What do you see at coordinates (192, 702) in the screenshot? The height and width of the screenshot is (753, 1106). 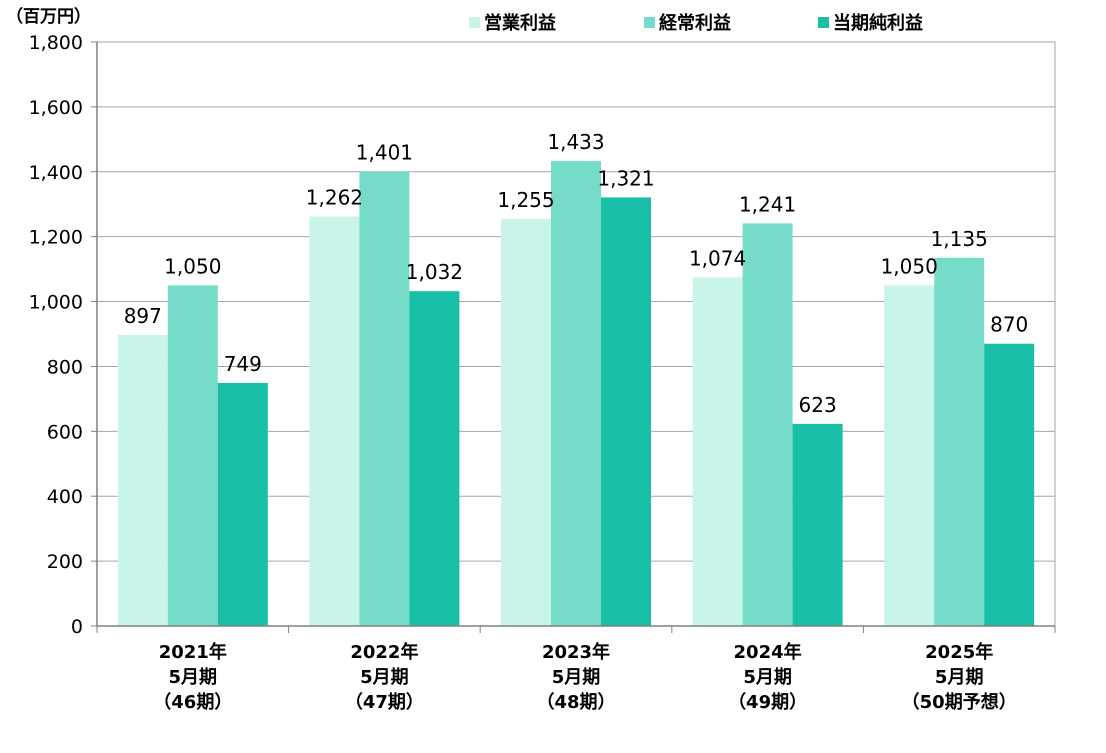 I see `x-category-label: （46期）` at bounding box center [192, 702].